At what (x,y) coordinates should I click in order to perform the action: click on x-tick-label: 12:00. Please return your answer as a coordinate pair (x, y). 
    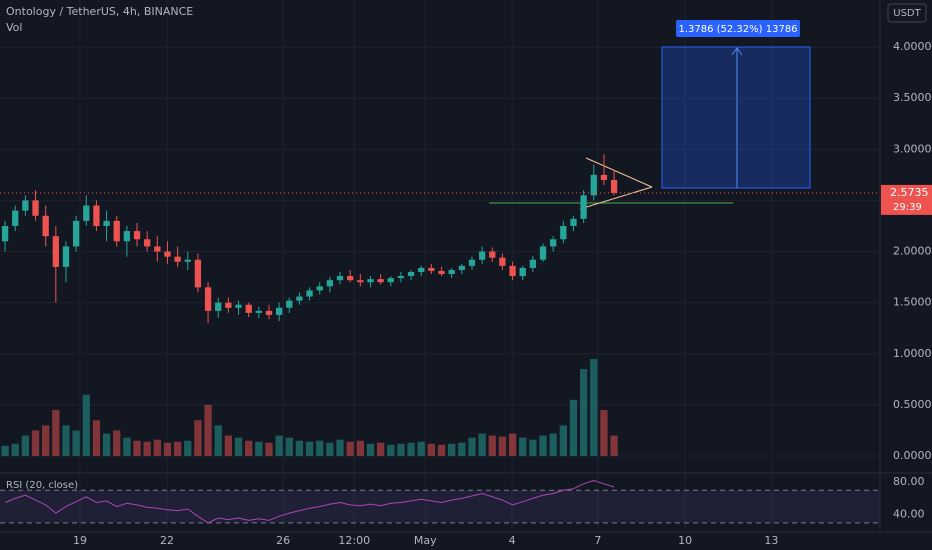
    Looking at the image, I should click on (354, 540).